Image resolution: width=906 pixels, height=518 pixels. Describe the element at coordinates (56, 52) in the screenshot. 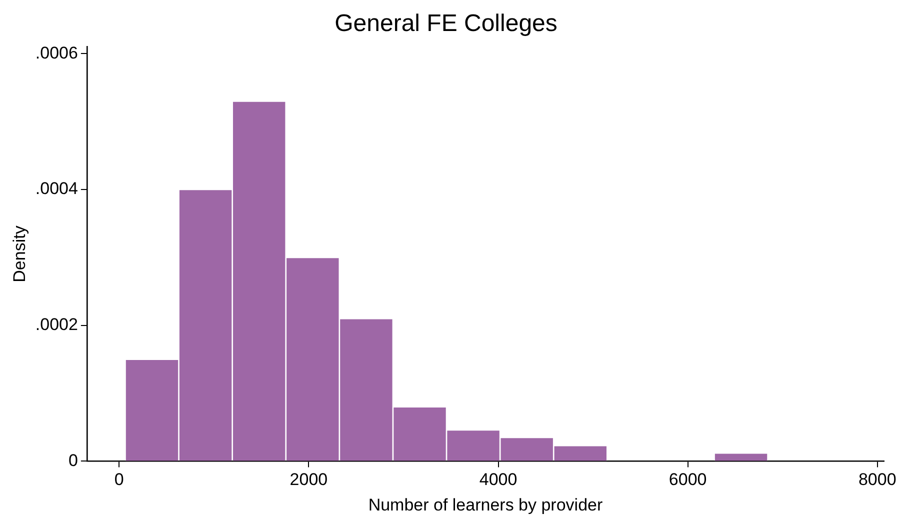

I see `y-tick-label: .0006` at that location.